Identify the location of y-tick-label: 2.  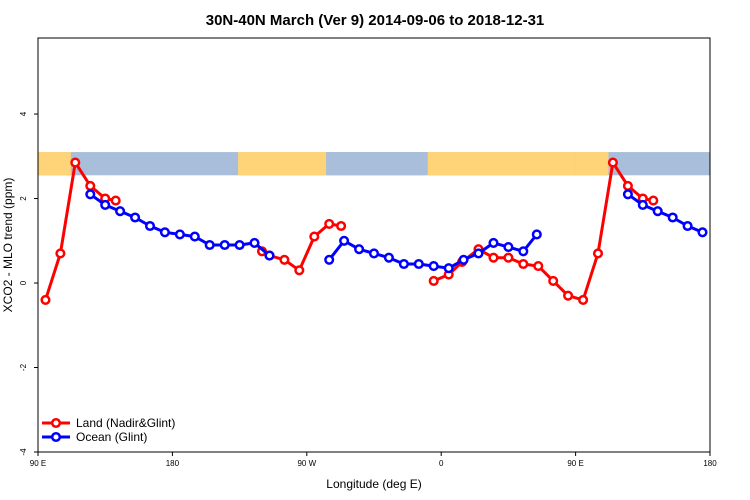
(23, 198).